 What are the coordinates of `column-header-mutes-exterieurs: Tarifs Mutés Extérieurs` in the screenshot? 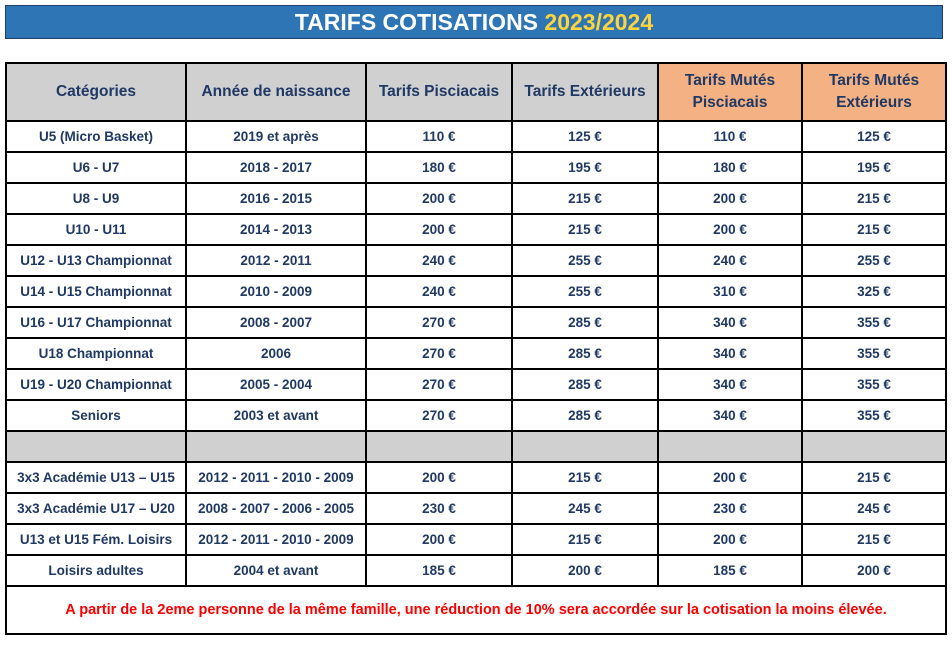 It's located at (874, 92).